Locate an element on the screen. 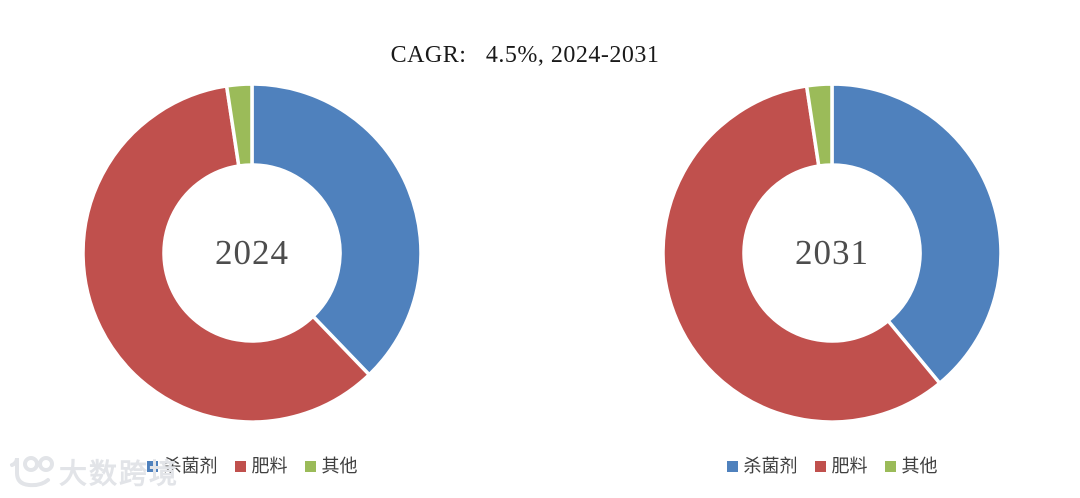 The width and height of the screenshot is (1080, 498). legend-2031: 杀菌剂 肥料 其他 is located at coordinates (832, 466).